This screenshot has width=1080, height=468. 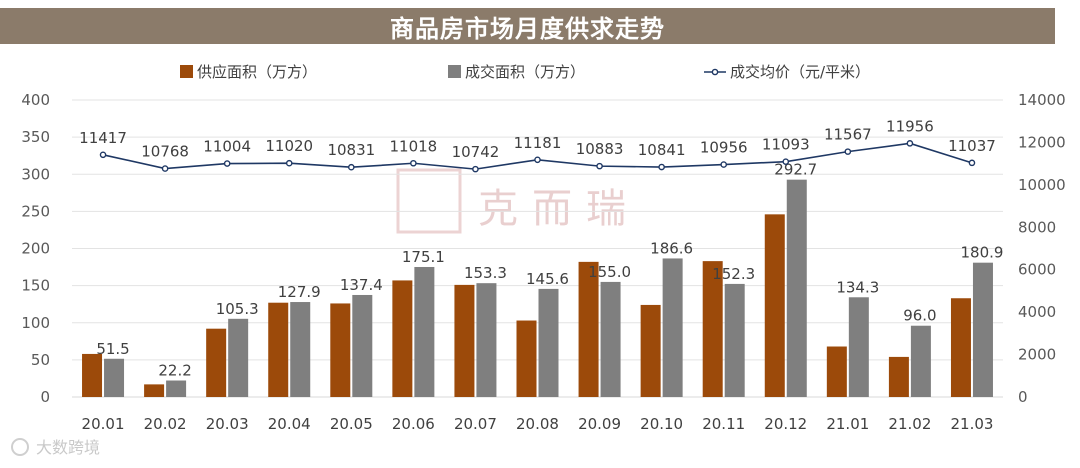 What do you see at coordinates (35, 286) in the screenshot?
I see `y-left-tick: 150` at bounding box center [35, 286].